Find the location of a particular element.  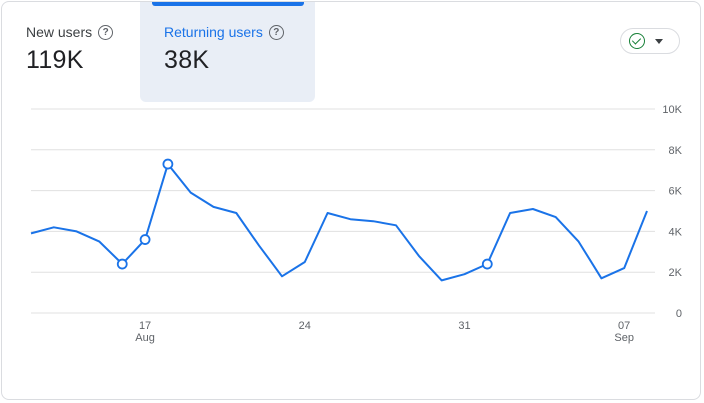

caret-down-icon is located at coordinates (659, 41).